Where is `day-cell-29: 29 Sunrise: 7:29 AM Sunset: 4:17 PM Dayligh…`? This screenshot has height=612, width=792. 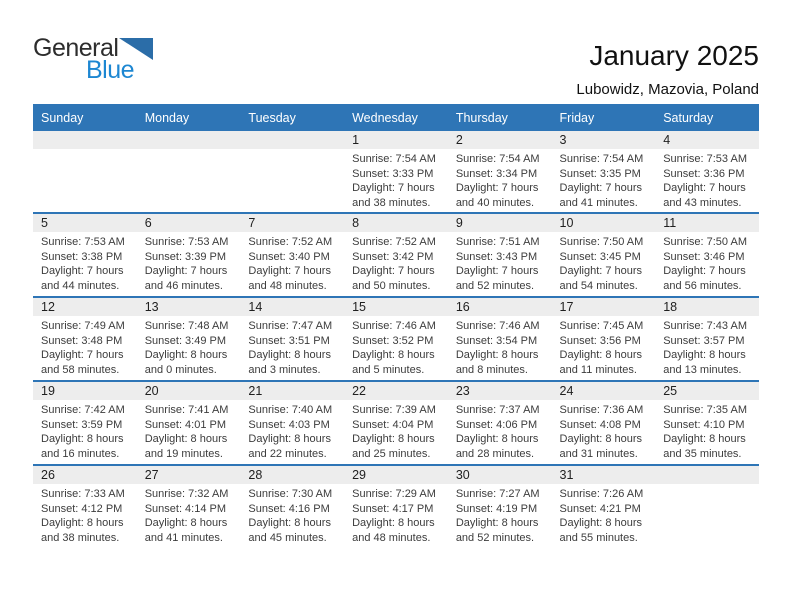 day-cell-29: 29 Sunrise: 7:29 AM Sunset: 4:17 PM Dayligh… is located at coordinates (396, 507).